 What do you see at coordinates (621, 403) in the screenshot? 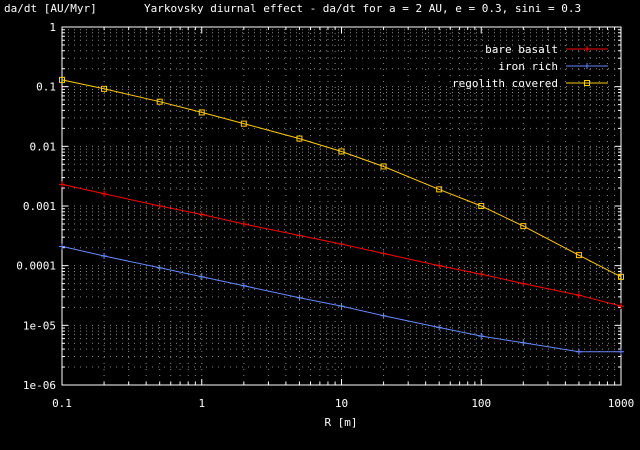
I see `x-tick-label: 1000` at bounding box center [621, 403].